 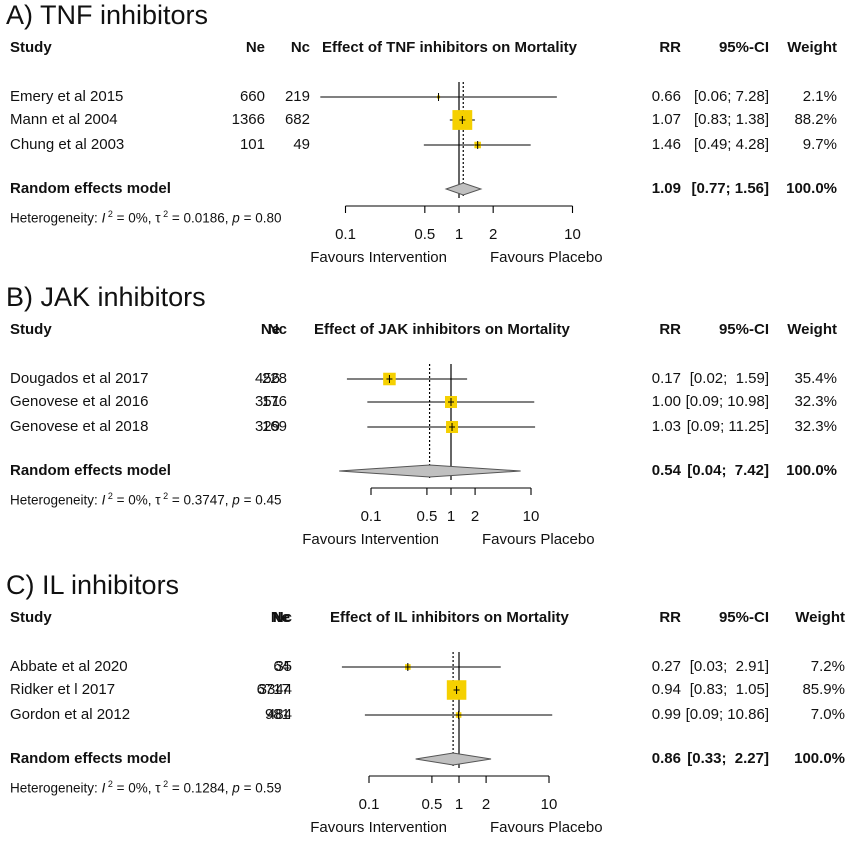 What do you see at coordinates (727, 401) in the screenshot?
I see `study-ci: [0.09; 10.98]` at bounding box center [727, 401].